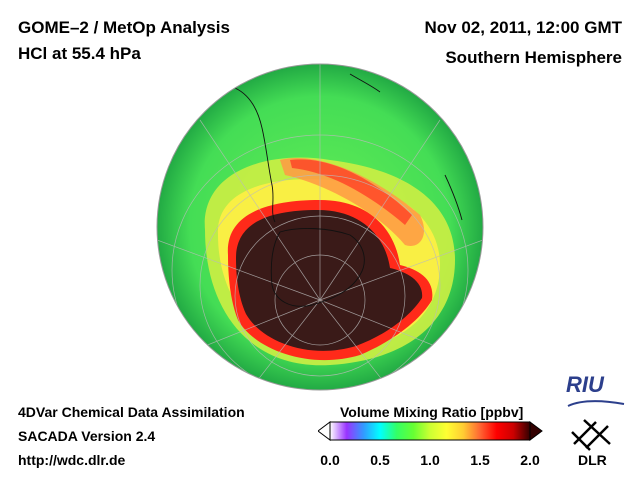 This screenshot has height=480, width=640. Describe the element at coordinates (530, 460) in the screenshot. I see `colorbar-tick: 2.0` at that location.